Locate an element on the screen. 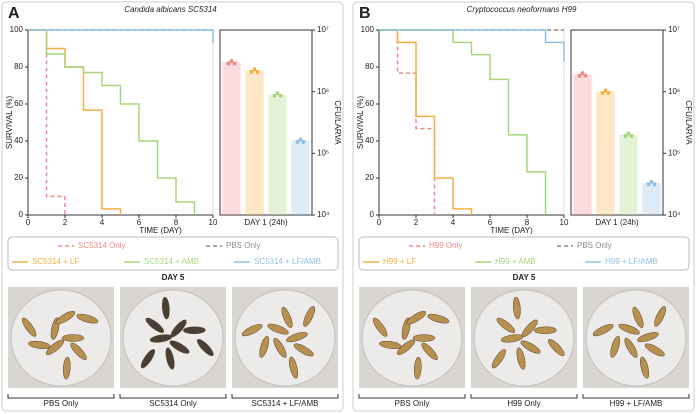  photo-caption: PBS Only is located at coordinates (61, 403).